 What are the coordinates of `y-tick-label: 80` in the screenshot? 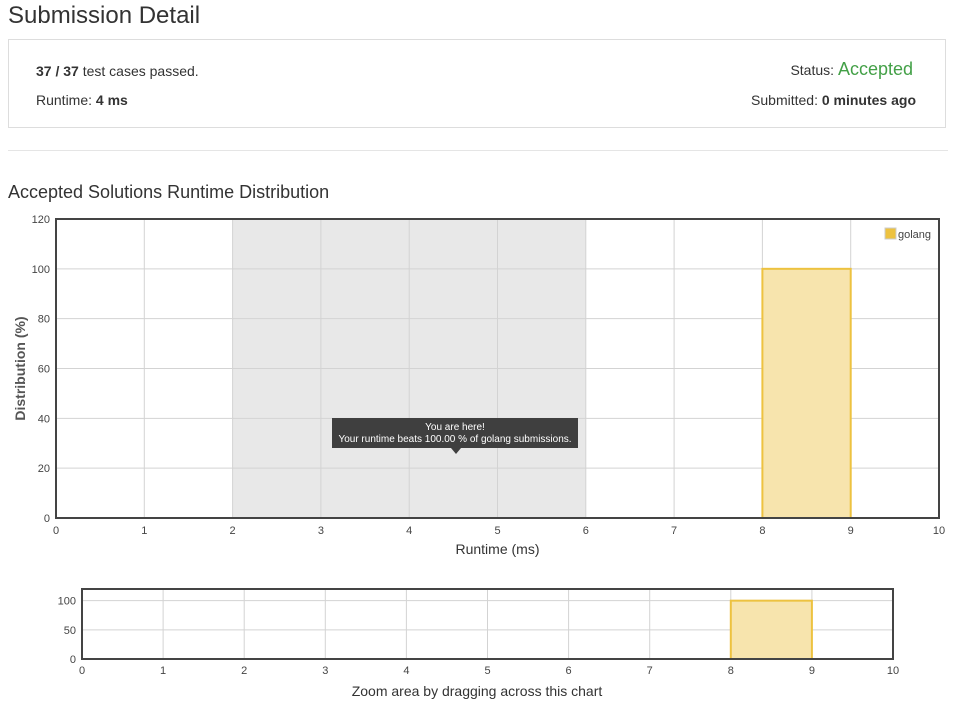 It's located at (44, 320).